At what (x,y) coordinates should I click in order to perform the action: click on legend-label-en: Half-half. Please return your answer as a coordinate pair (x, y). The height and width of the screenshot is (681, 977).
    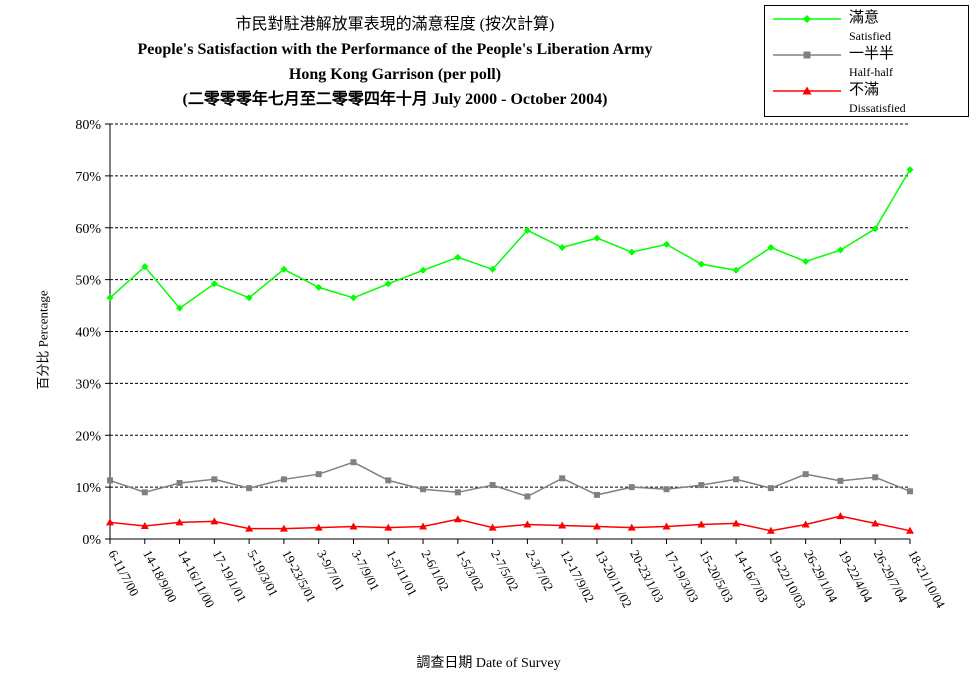
    Looking at the image, I should click on (871, 72).